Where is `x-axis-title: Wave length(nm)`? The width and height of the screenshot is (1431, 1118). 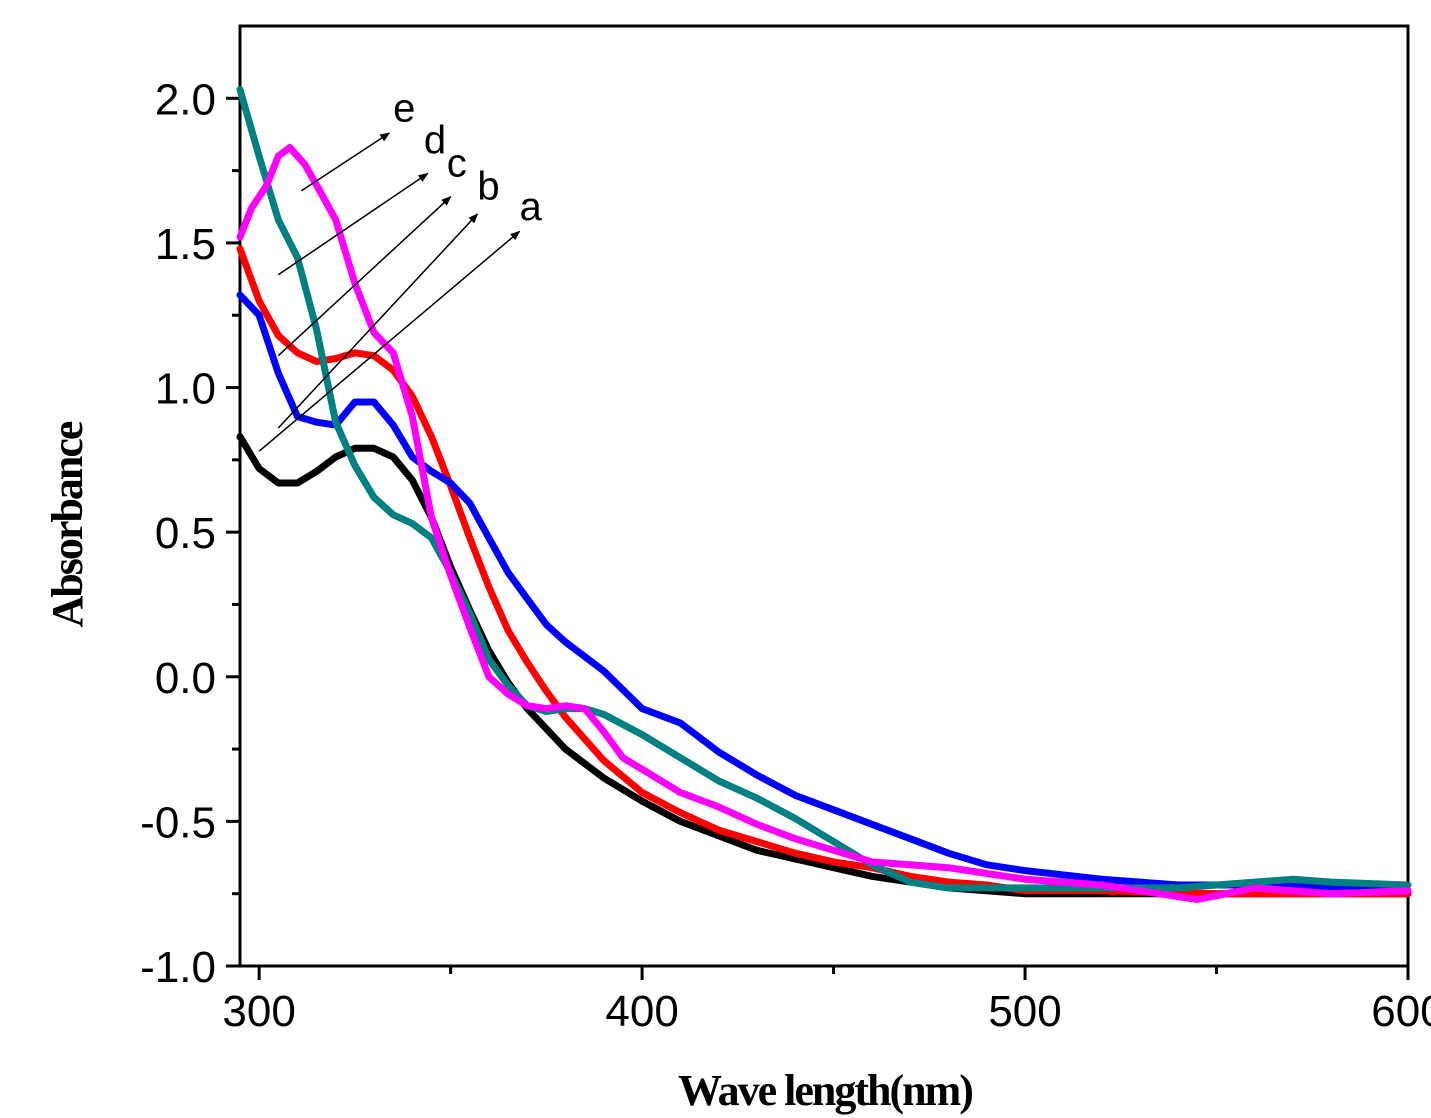 x-axis-title: Wave length(nm) is located at coordinates (825, 1090).